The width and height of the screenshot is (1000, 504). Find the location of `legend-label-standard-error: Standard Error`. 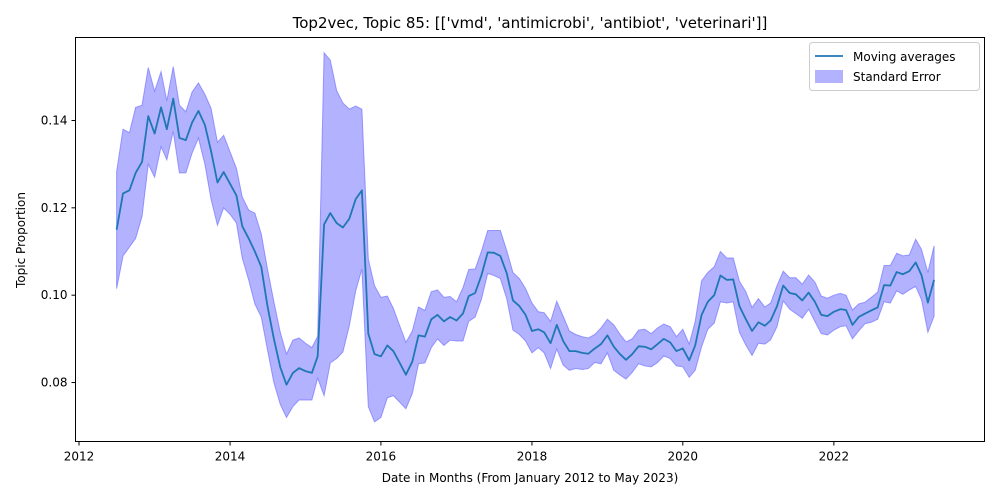

legend-label-standard-error: Standard Error is located at coordinates (897, 77).